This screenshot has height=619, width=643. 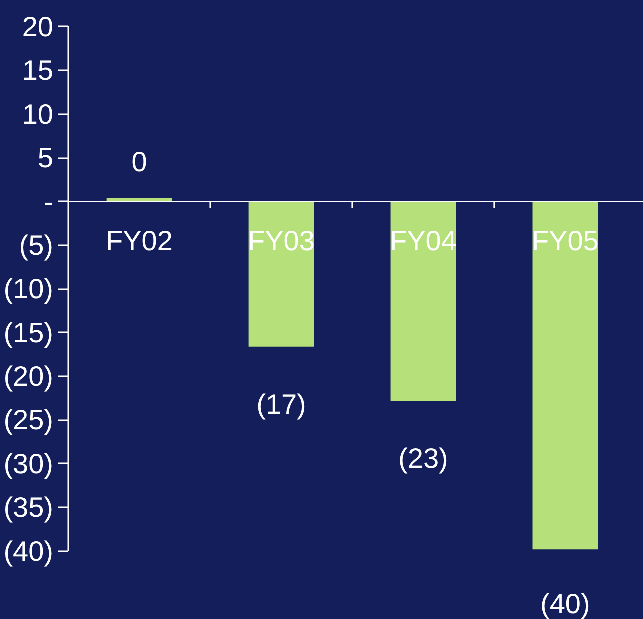 I want to click on y-tick-label: (5), so click(x=36, y=245).